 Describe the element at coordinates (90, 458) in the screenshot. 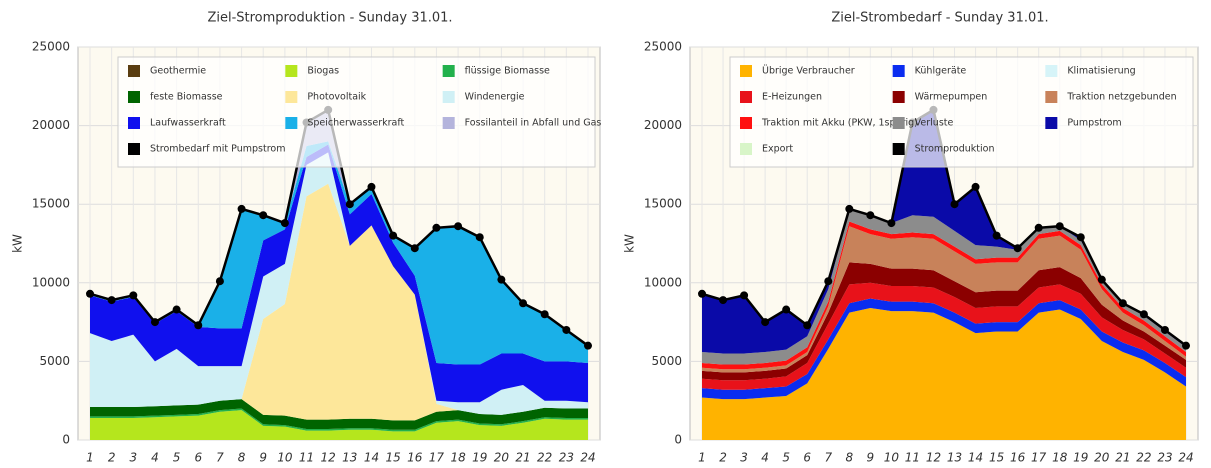

I see `x-tick-label: 1` at that location.